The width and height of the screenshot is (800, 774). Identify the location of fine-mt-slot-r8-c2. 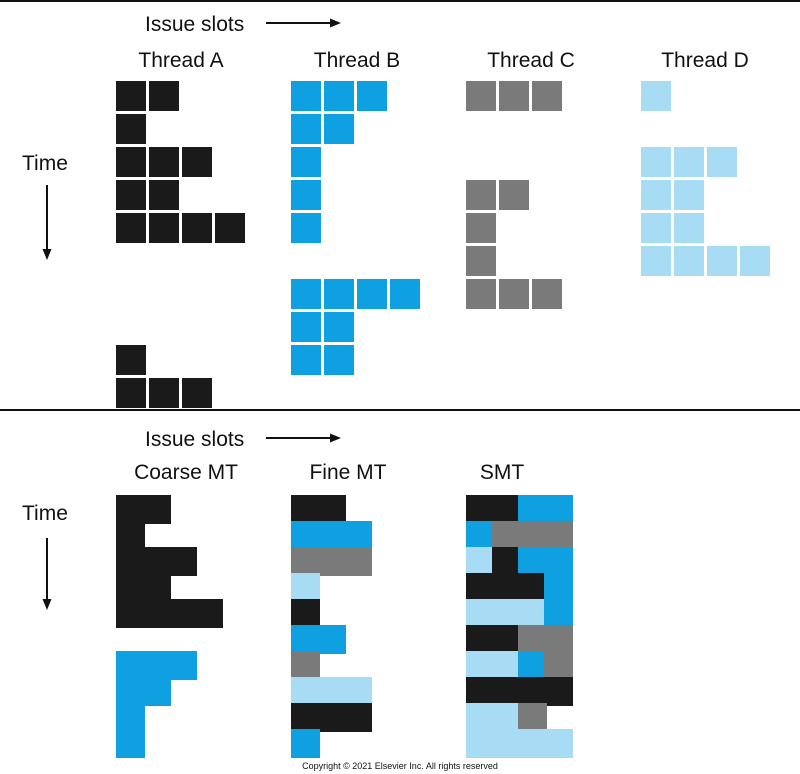
(331, 691).